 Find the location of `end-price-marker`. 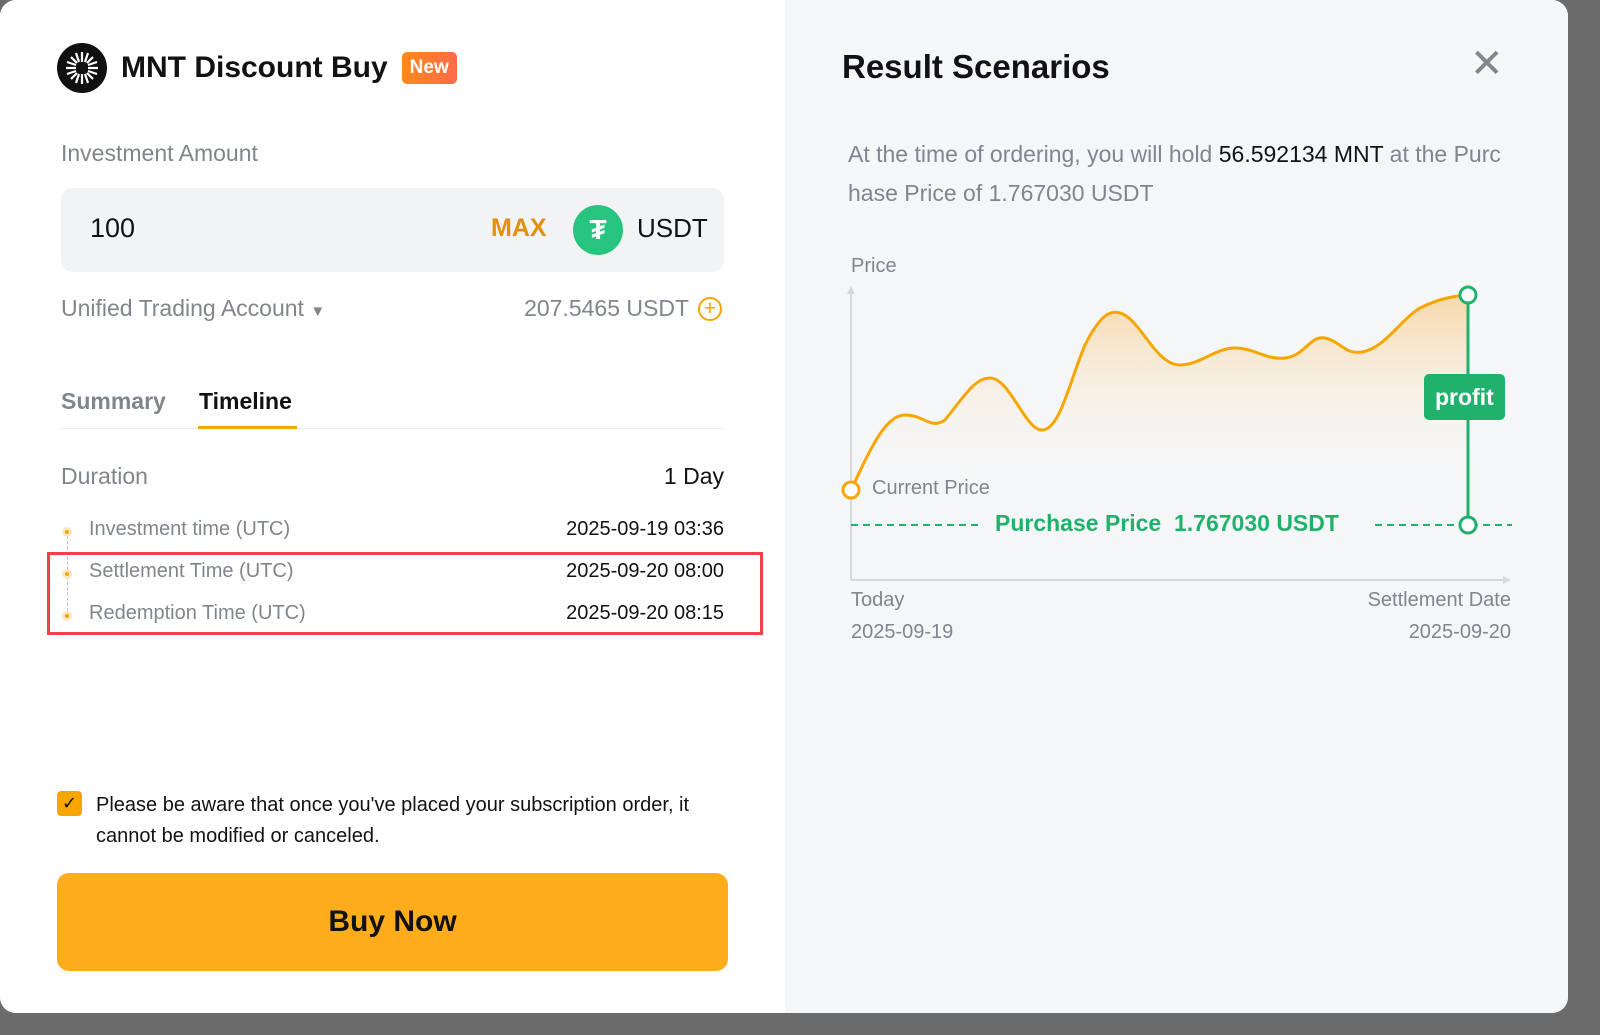

end-price-marker is located at coordinates (1468, 295).